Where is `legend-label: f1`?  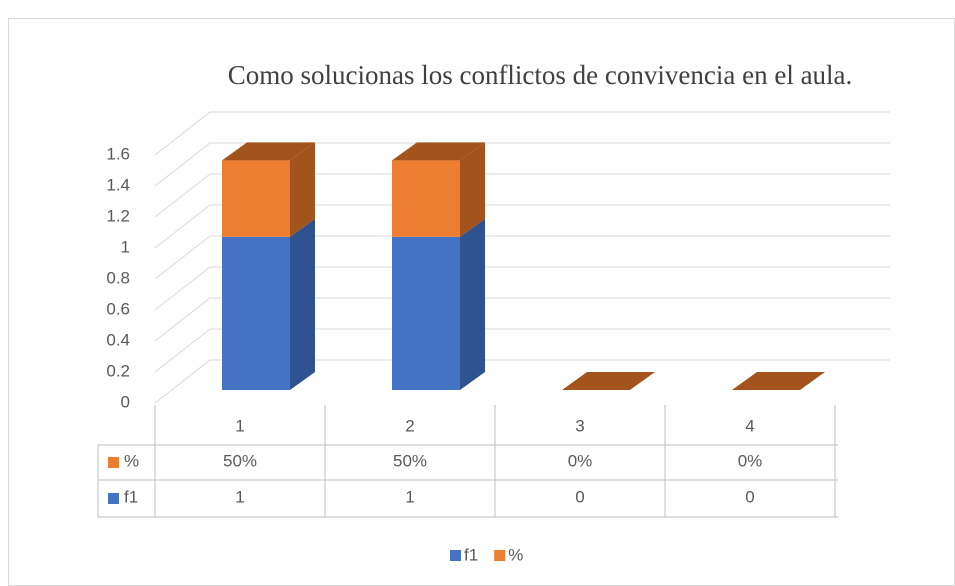 legend-label: f1 is located at coordinates (471, 554).